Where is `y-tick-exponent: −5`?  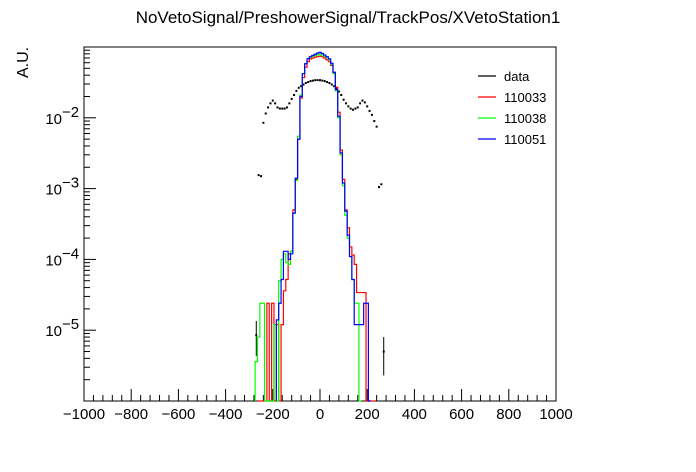 y-tick-exponent: −5 is located at coordinates (70, 324).